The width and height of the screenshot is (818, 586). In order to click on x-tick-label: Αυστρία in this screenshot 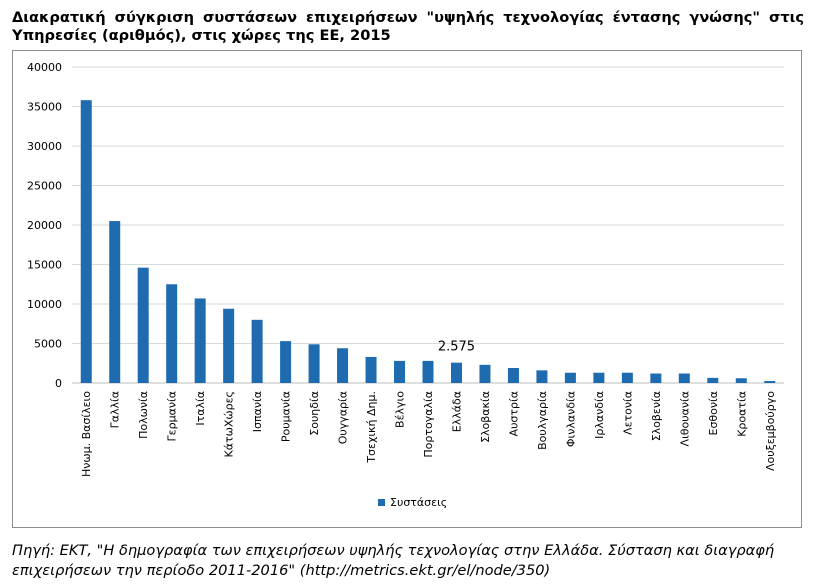, I will do `click(513, 413)`.